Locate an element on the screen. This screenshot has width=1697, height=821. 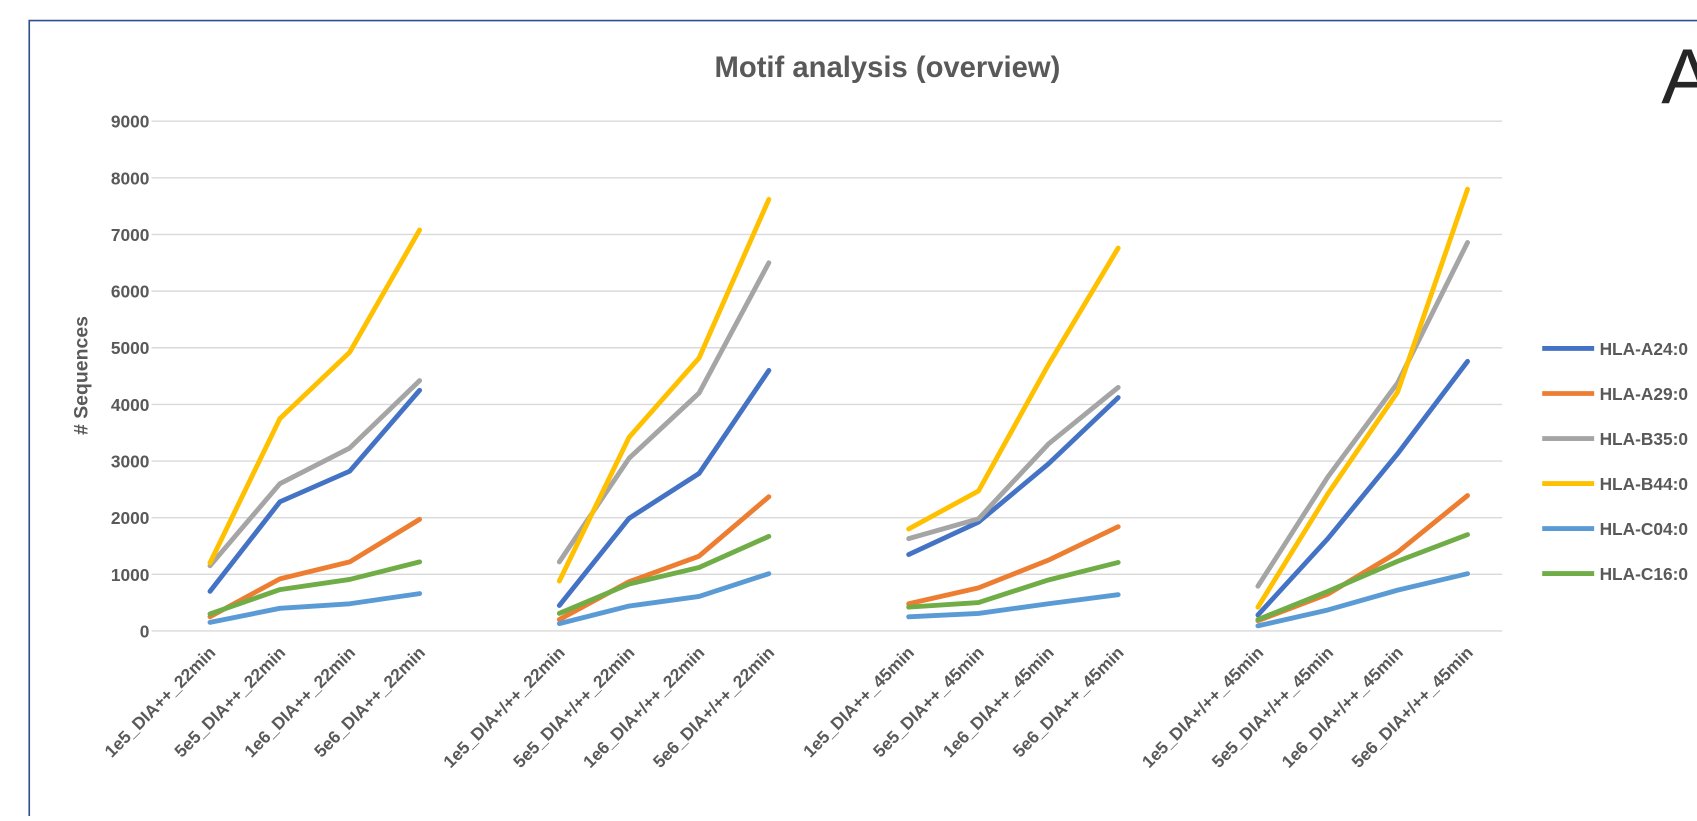
chart-title: Motif analysis (overview) is located at coordinates (888, 68).